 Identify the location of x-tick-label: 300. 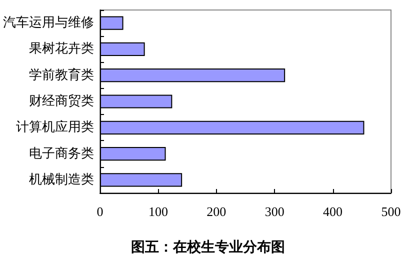
(274, 211).